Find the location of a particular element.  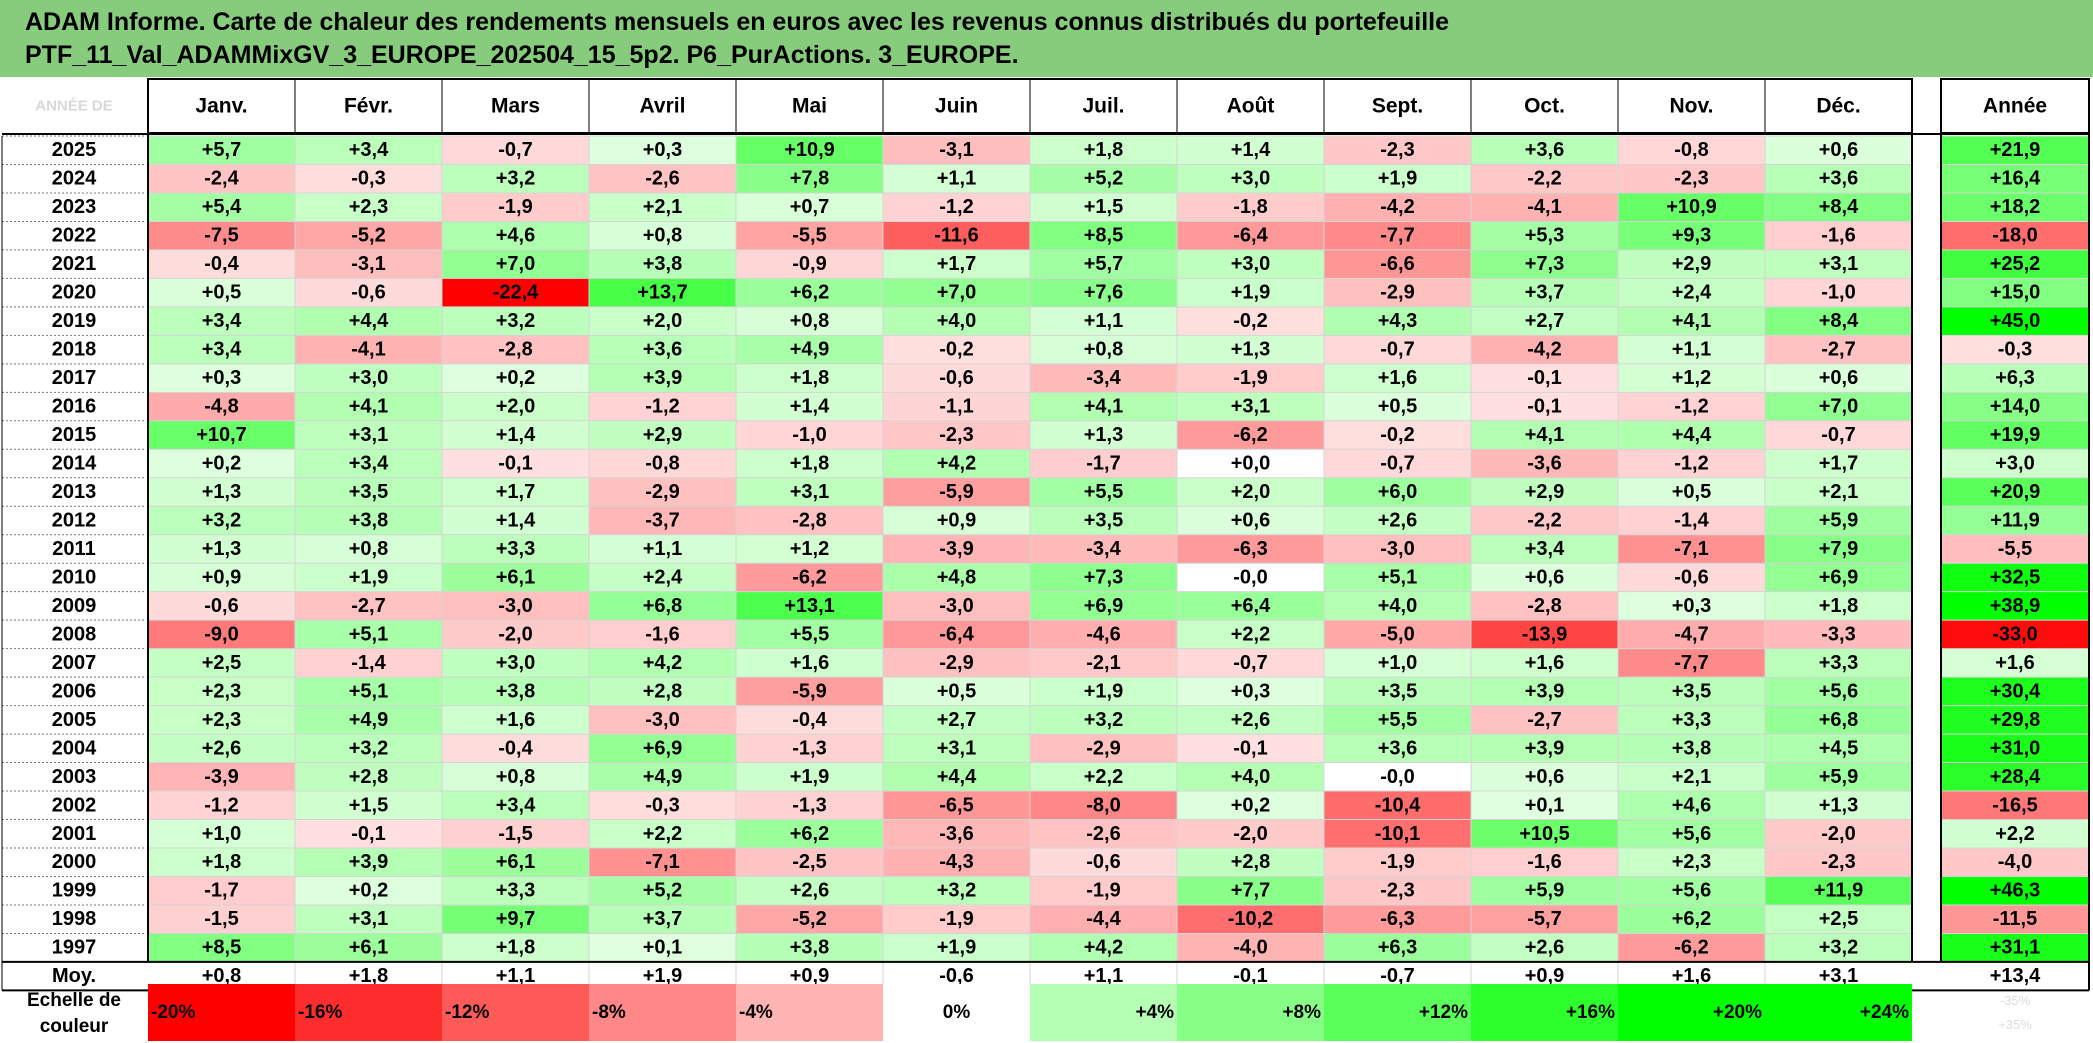

heat-cell-value: -1,4 is located at coordinates (368, 663).